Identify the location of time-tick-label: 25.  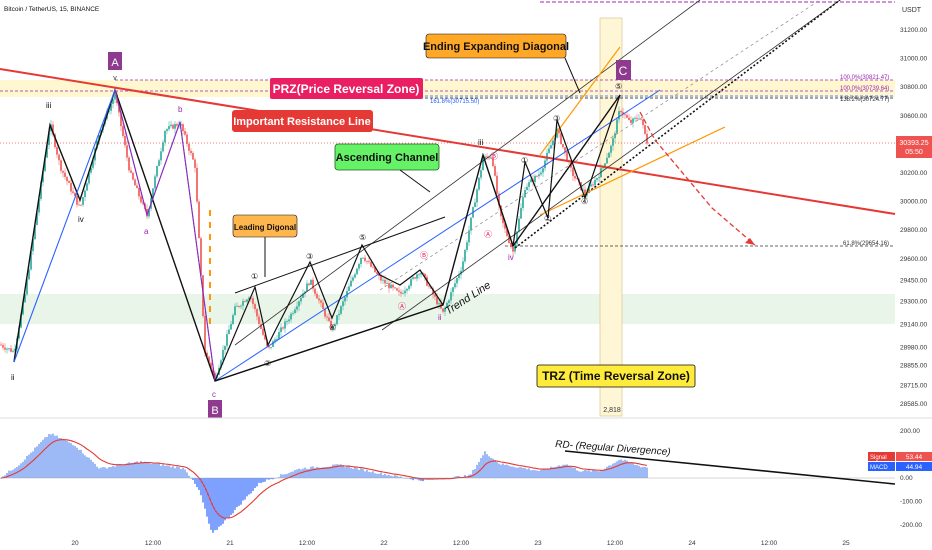
(846, 543).